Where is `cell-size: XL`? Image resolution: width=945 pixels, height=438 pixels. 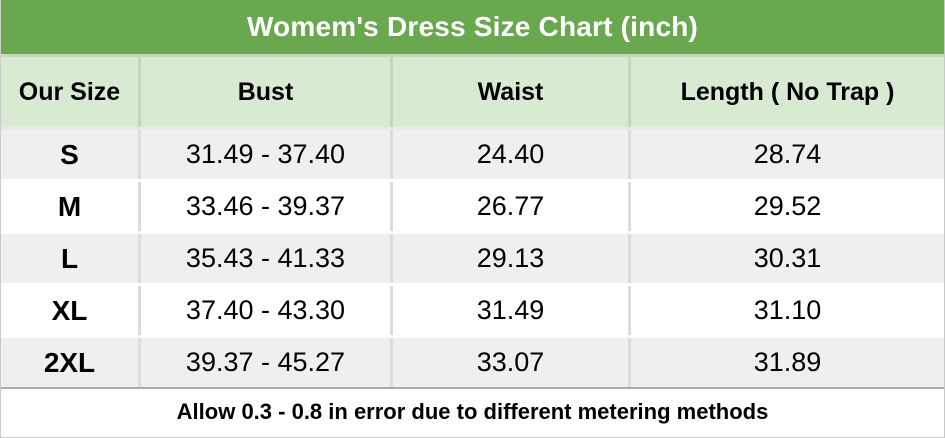
cell-size: XL is located at coordinates (71, 310).